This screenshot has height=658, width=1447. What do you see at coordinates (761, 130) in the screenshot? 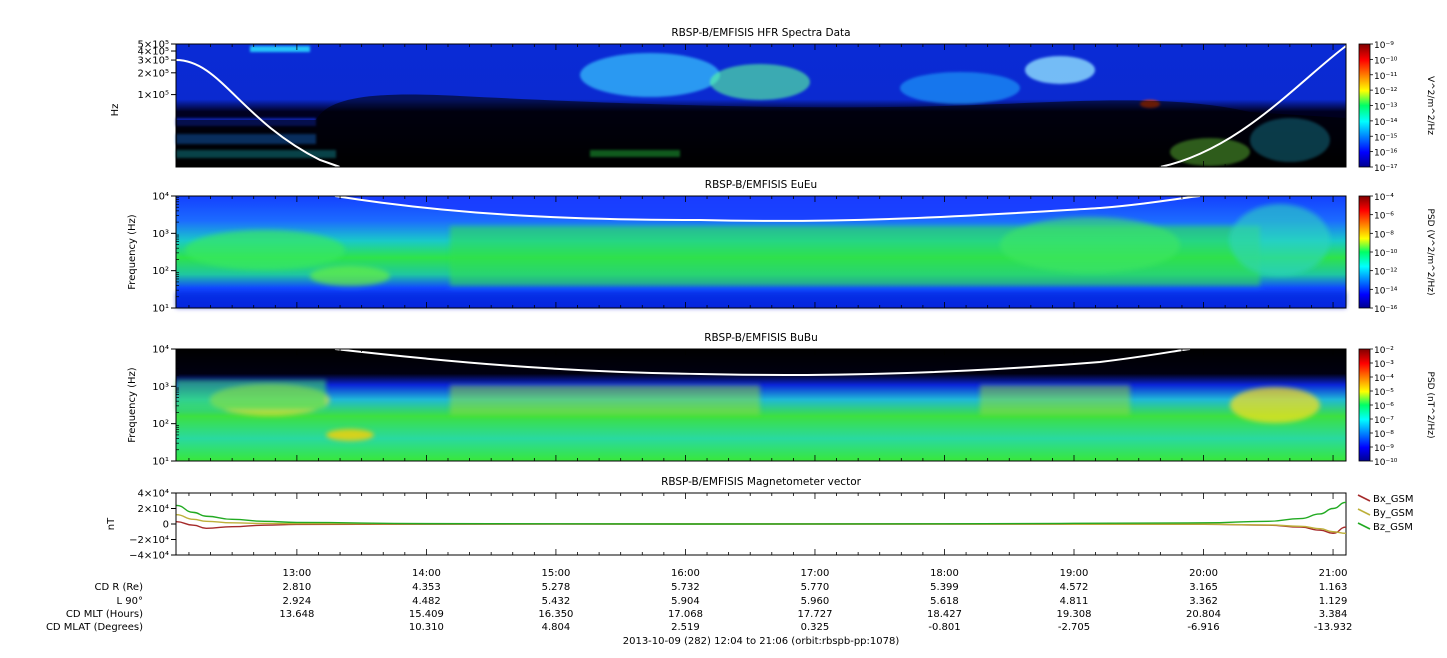
I see `hfr-lower-band` at bounding box center [761, 130].